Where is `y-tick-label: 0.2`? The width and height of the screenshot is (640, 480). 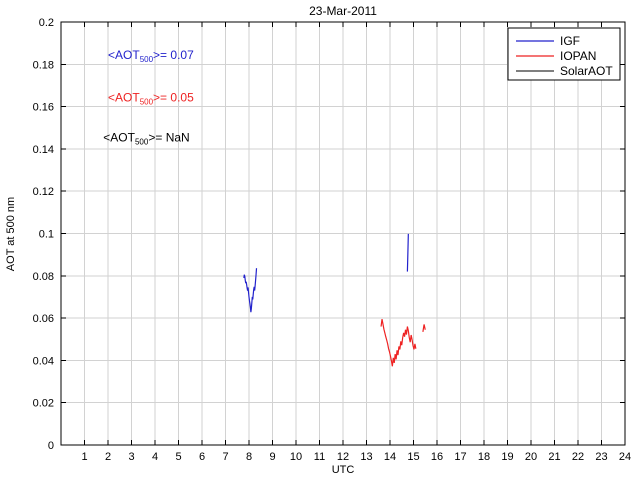 y-tick-label: 0.2 is located at coordinates (46, 23).